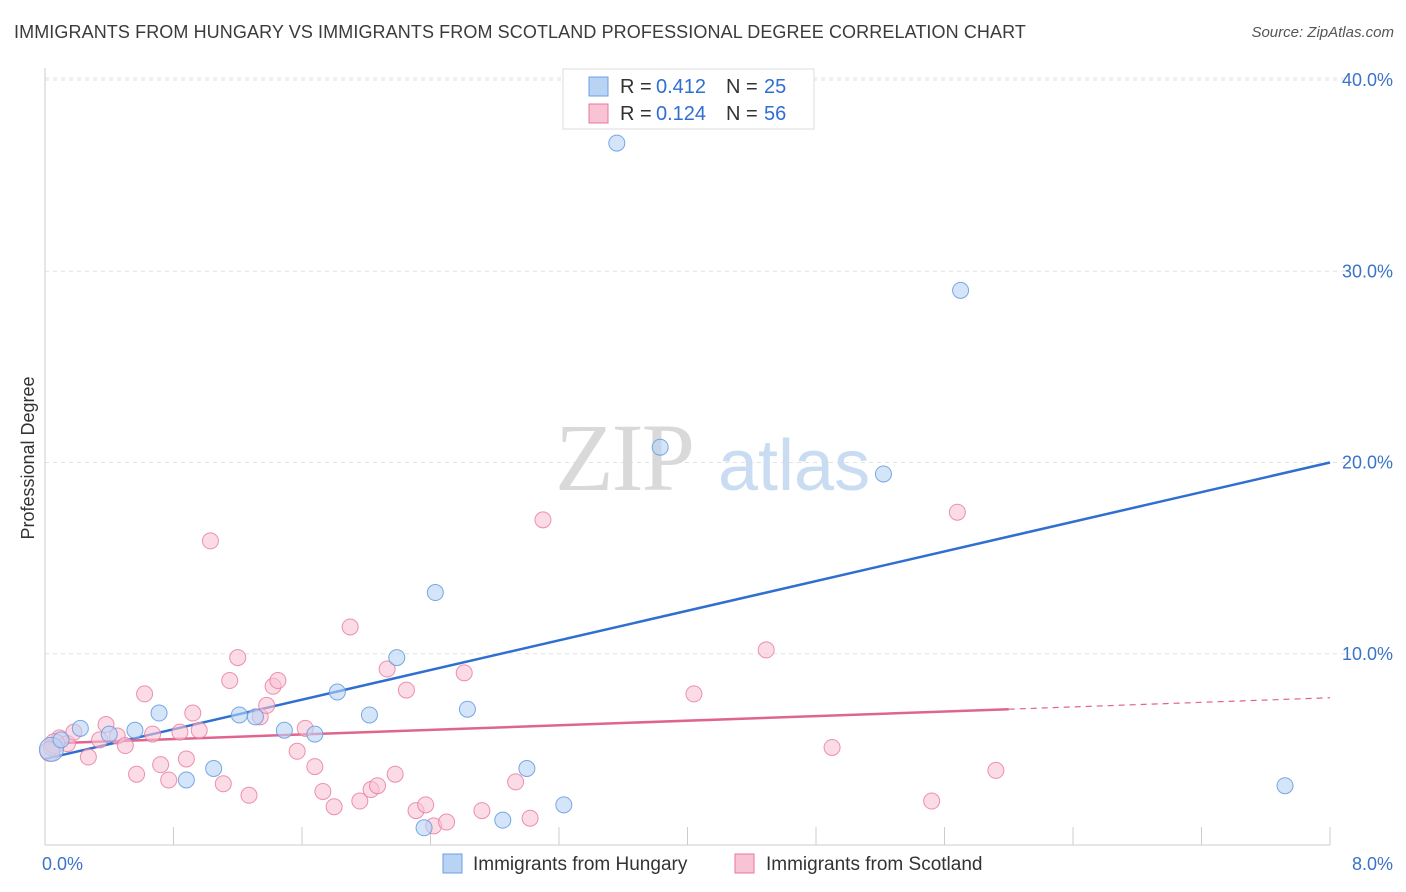 The image size is (1406, 892). What do you see at coordinates (775, 87) in the screenshot?
I see `legend-n-value-hungary: 25` at bounding box center [775, 87].